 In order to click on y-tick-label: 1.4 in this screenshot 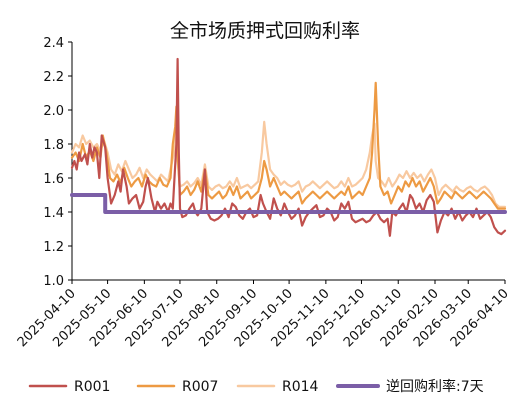, I will do `click(53, 213)`.